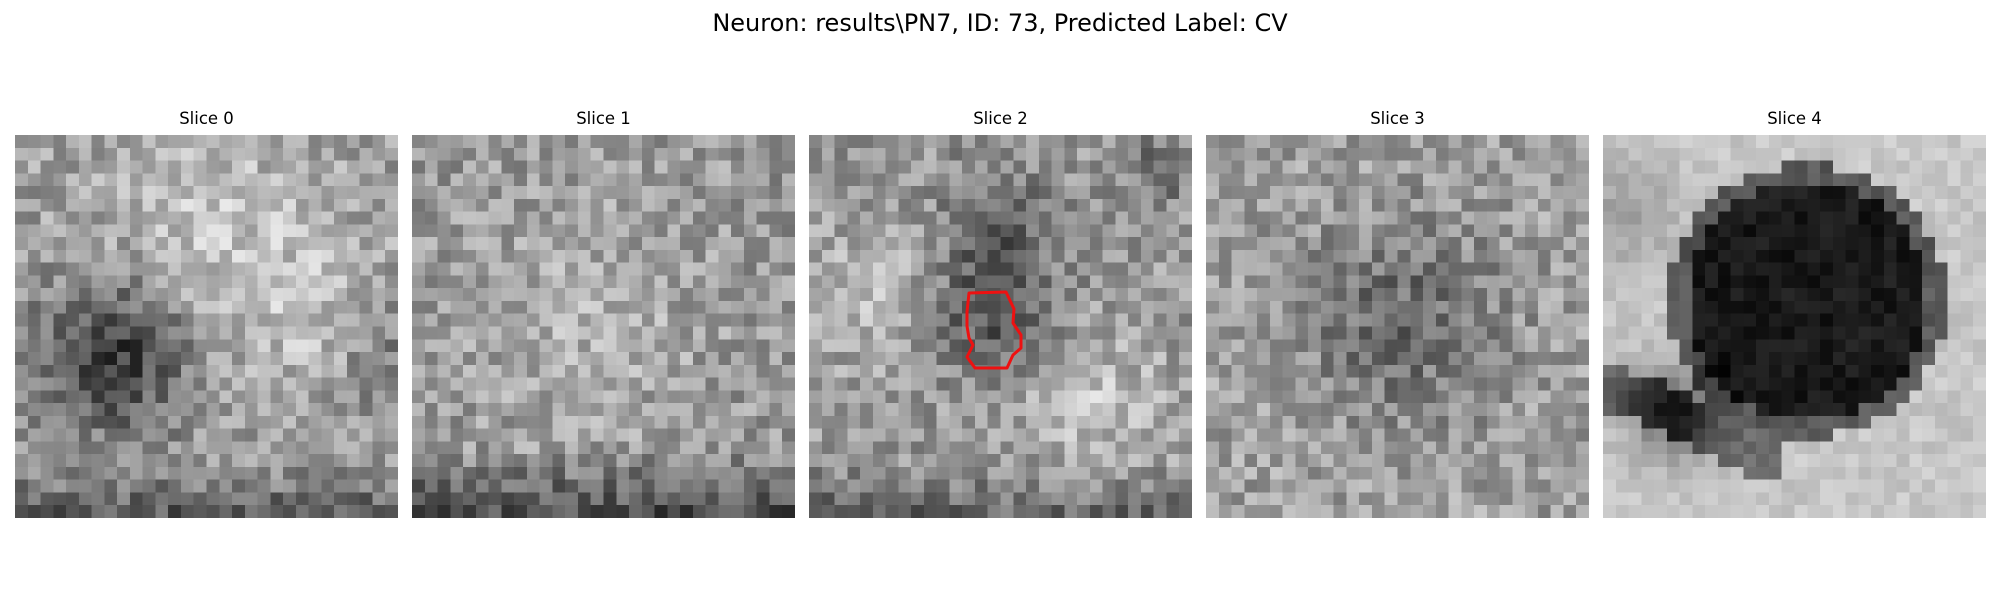 The height and width of the screenshot is (600, 2000). Describe the element at coordinates (603, 119) in the screenshot. I see `slice-title: Slice 1` at that location.